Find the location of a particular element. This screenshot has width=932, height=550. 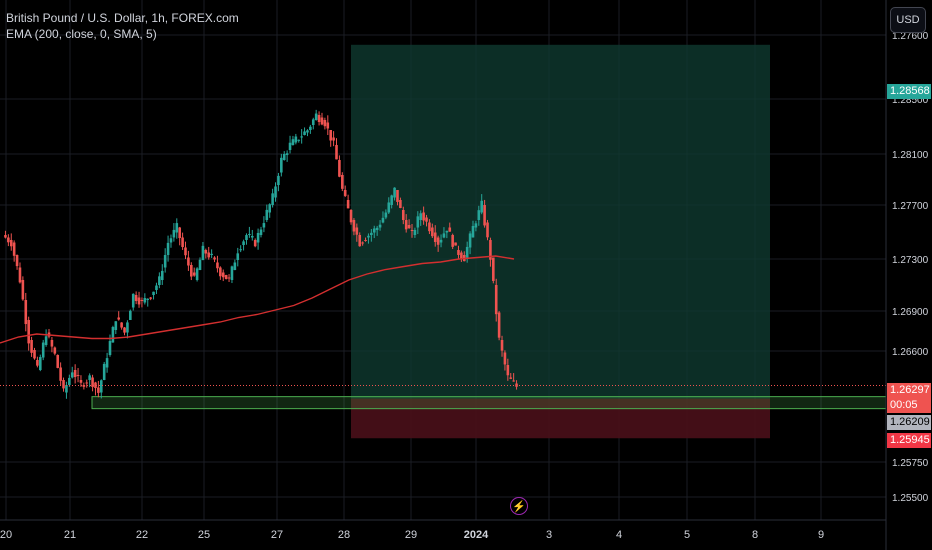

entry-zone is located at coordinates (489, 403).